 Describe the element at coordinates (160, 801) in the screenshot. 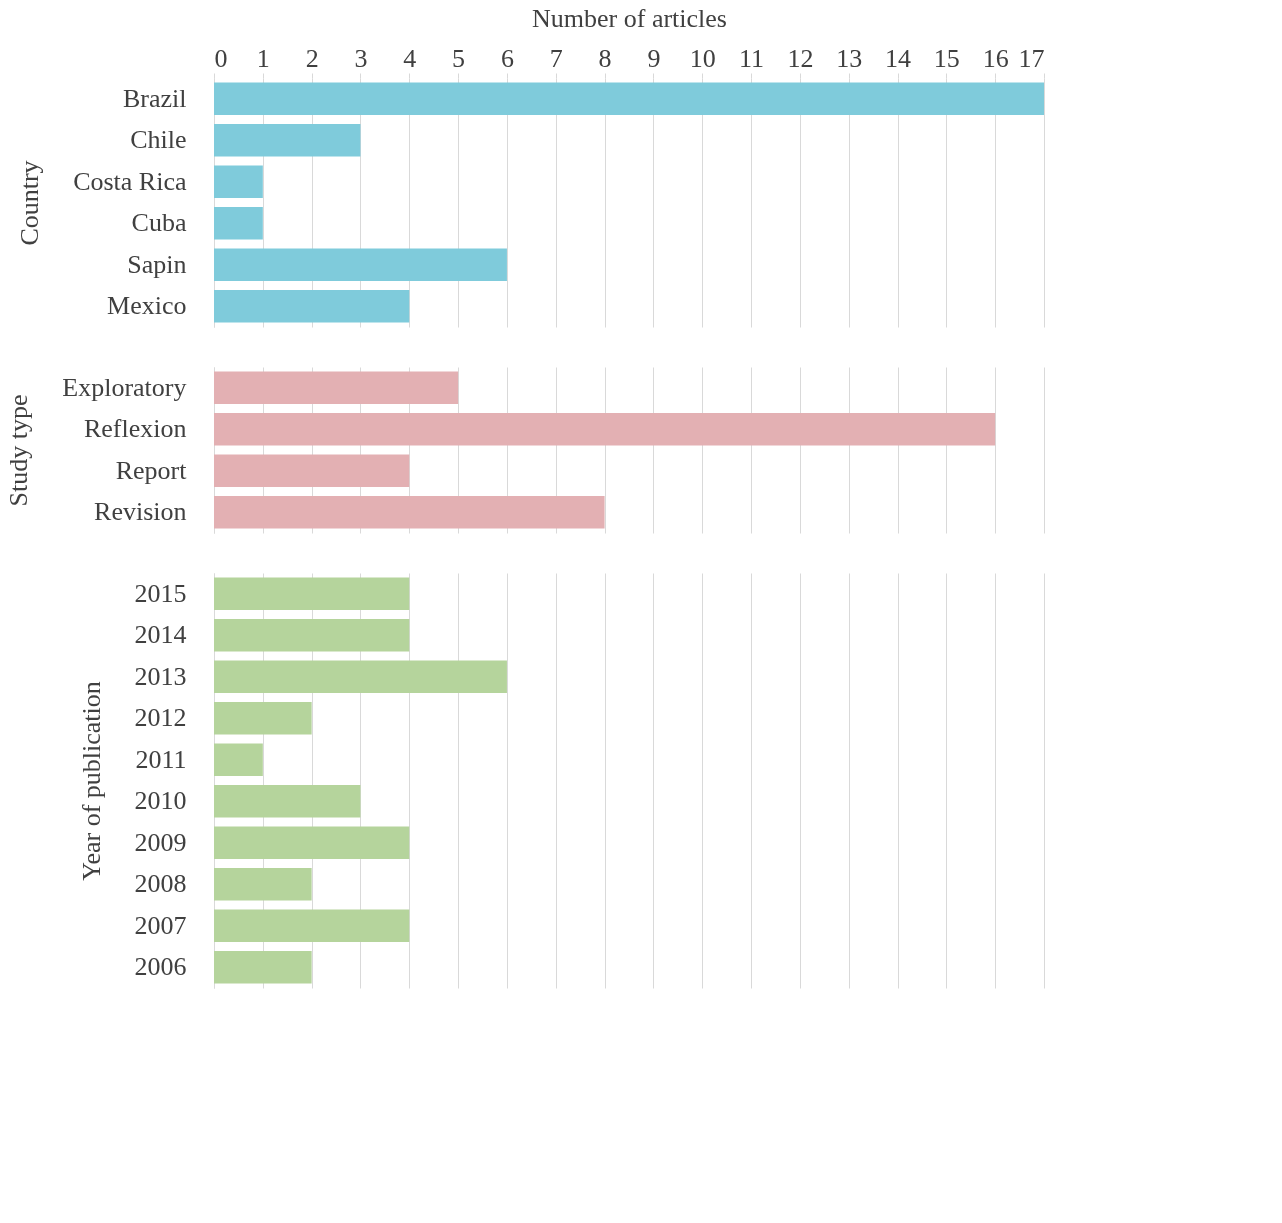

I see `y-tick-label: 2010` at that location.